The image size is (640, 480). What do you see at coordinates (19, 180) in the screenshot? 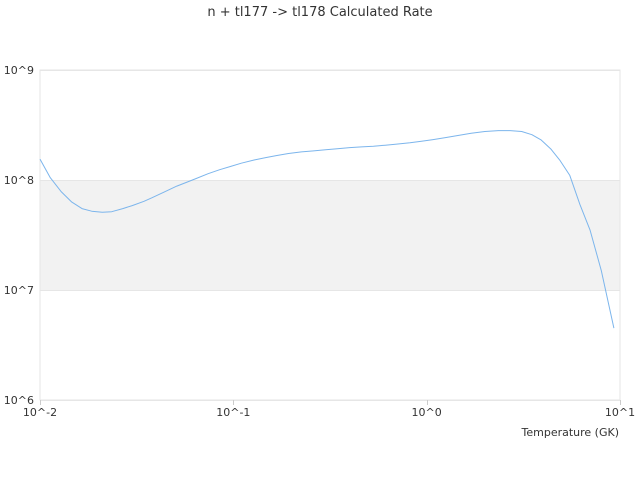
I see `y-tick-label: 10^8` at bounding box center [19, 180].